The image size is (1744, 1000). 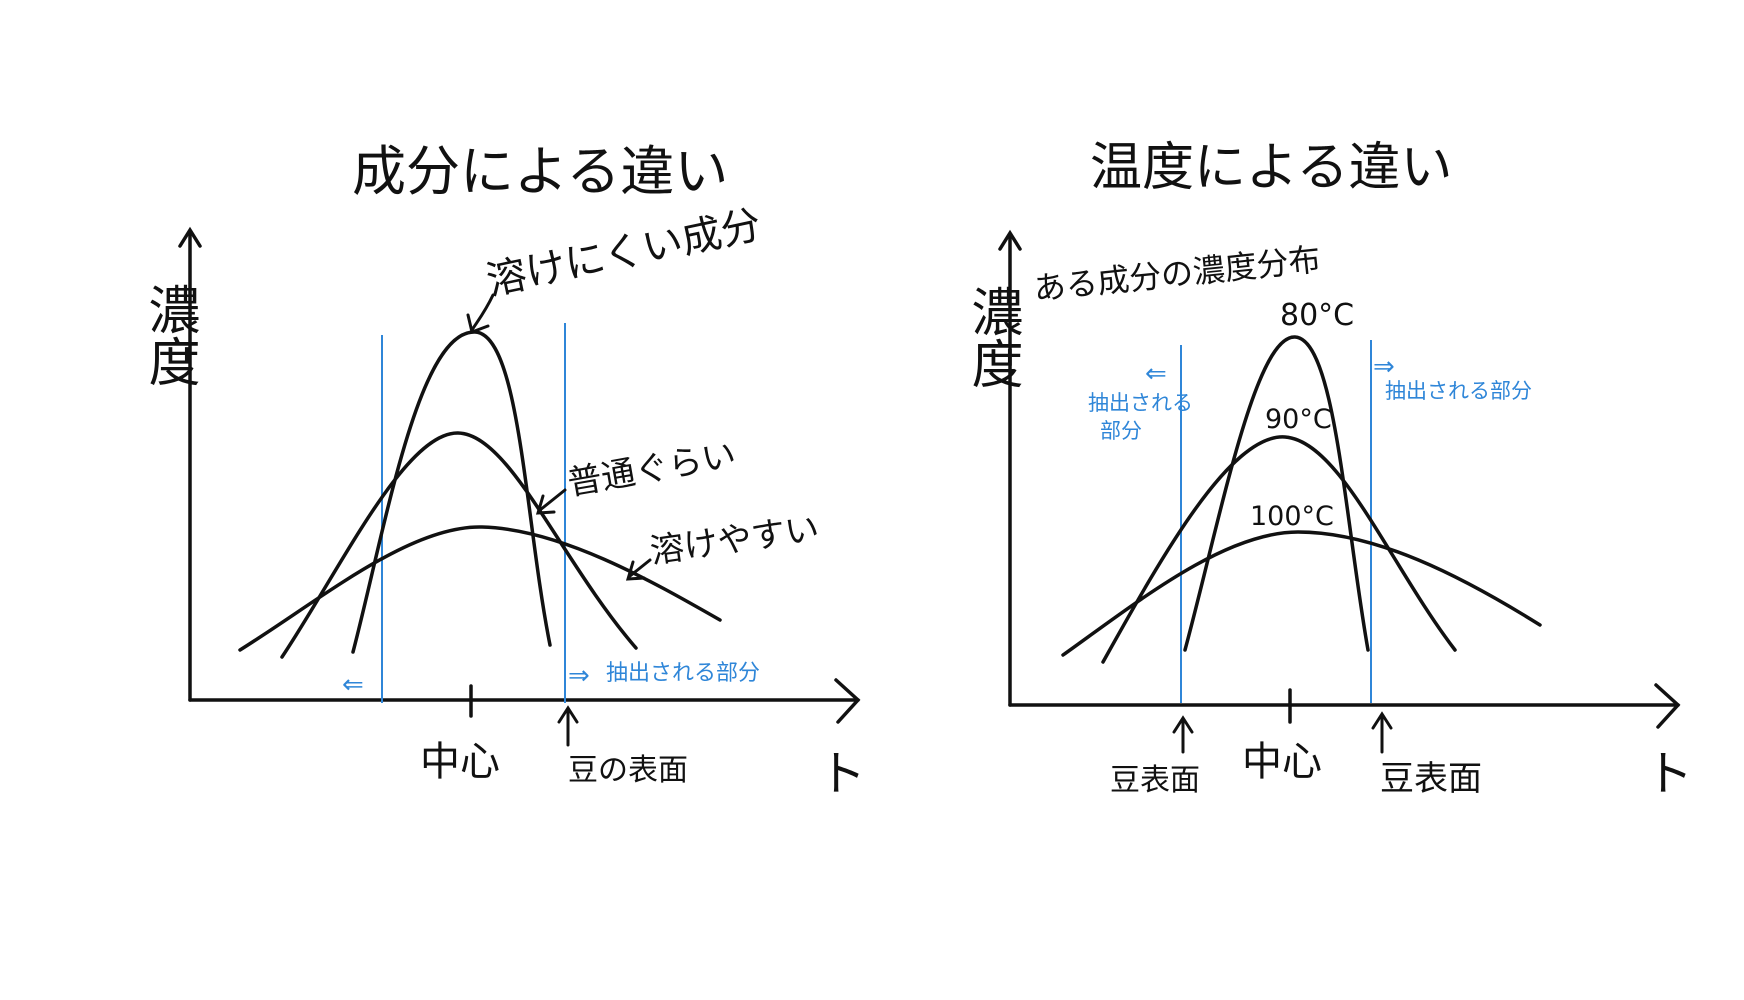 I want to click on right-y-axis-label: 濃度, so click(x=970, y=336).